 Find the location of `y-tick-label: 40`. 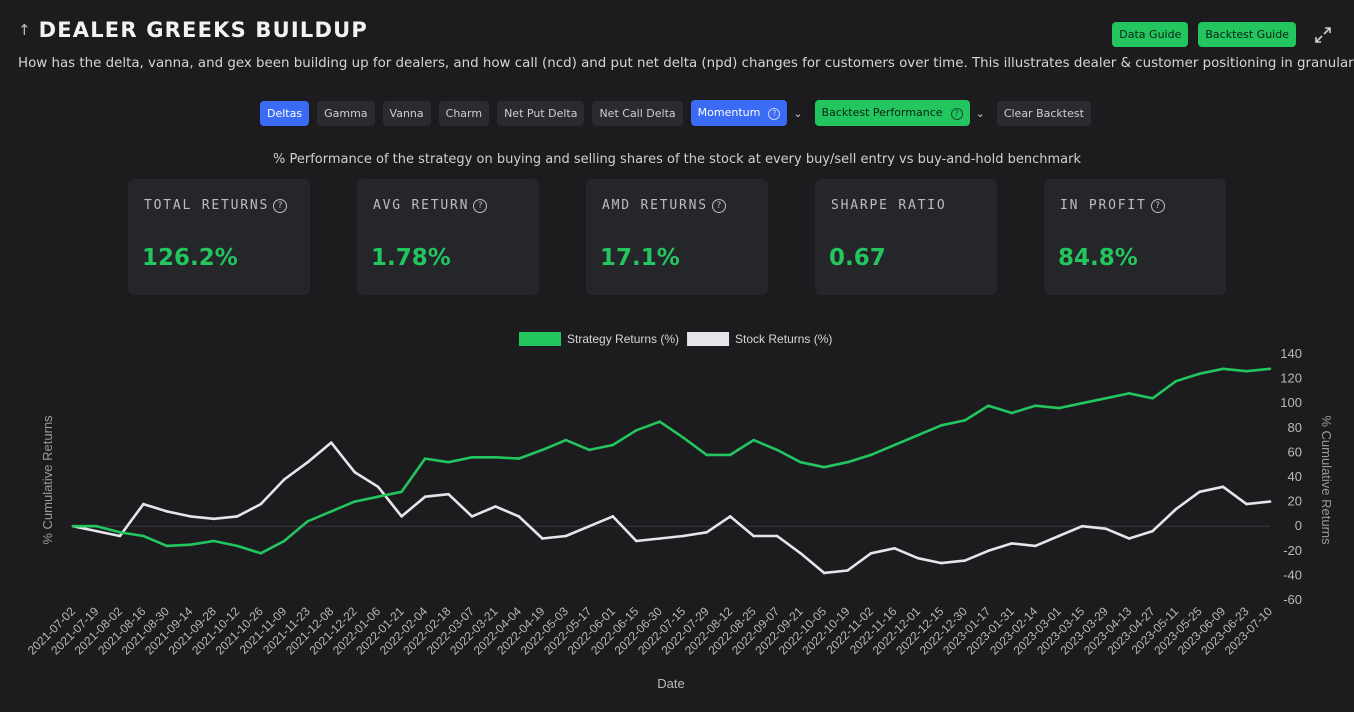

y-tick-label: 40 is located at coordinates (1295, 476).